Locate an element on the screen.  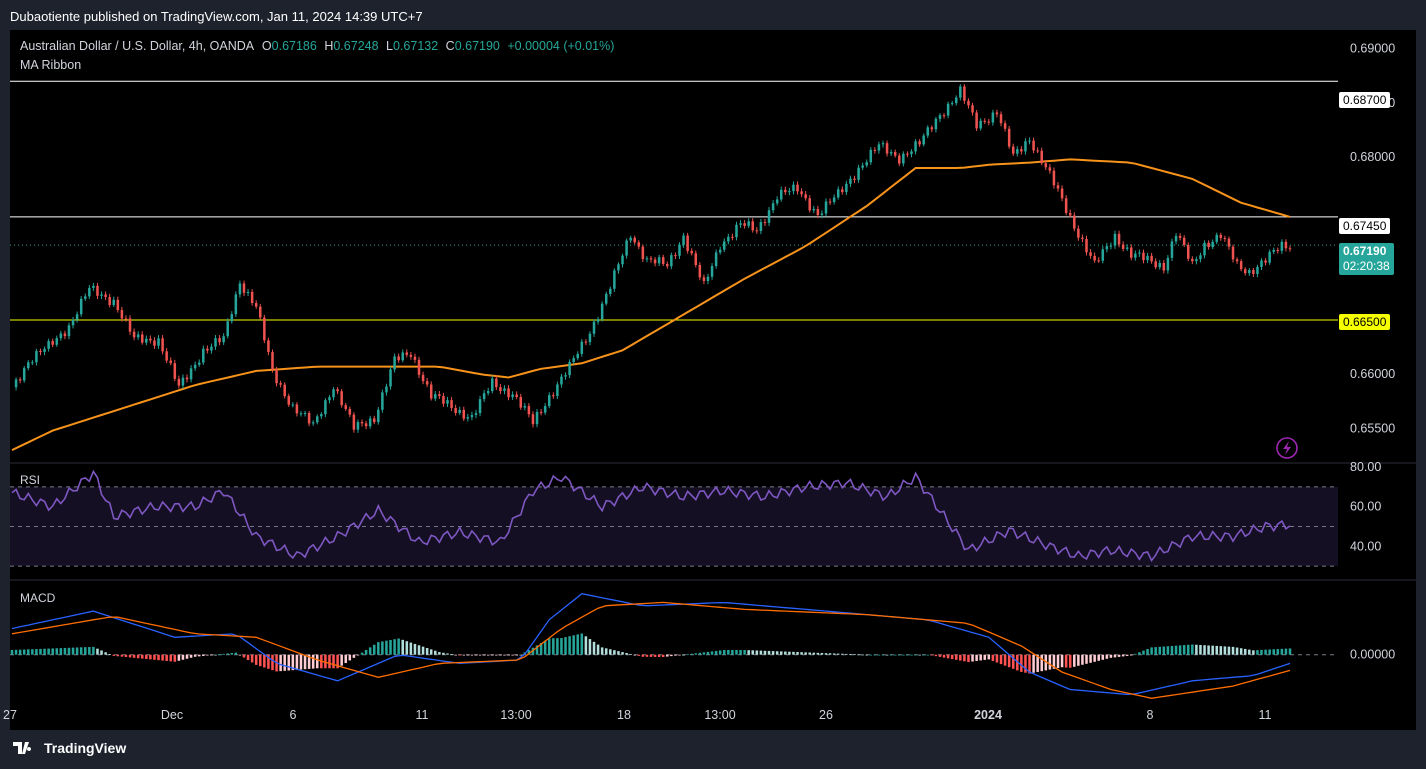
rsi-tick-label: 40.00 is located at coordinates (1365, 546).